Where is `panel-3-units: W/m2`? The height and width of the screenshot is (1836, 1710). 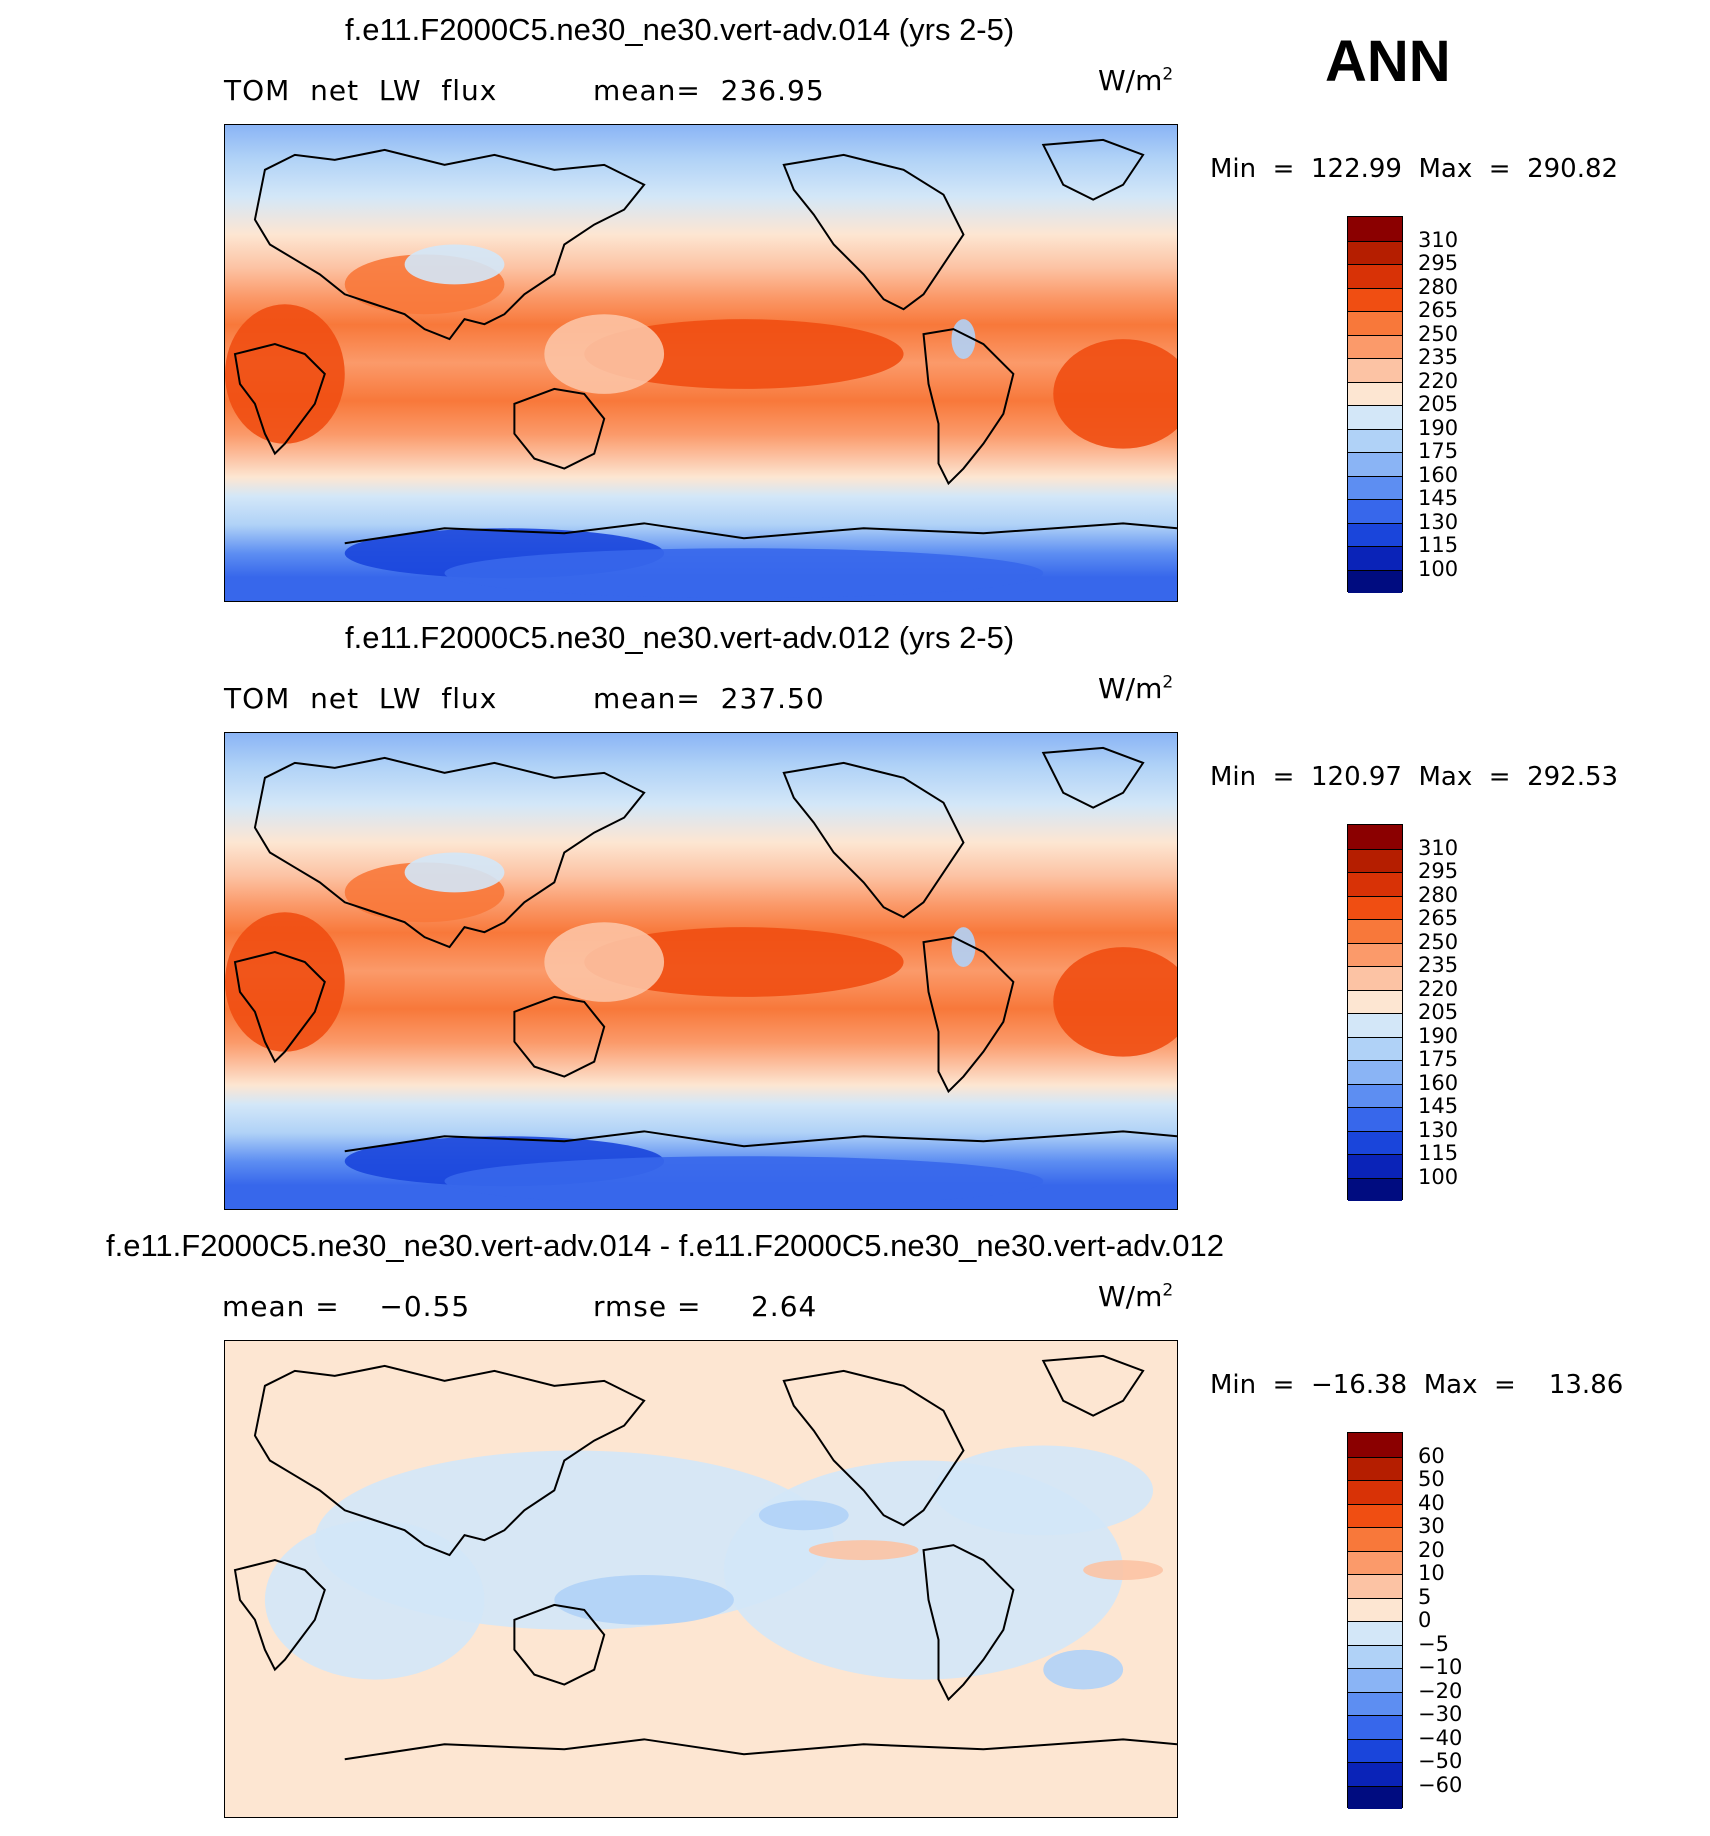 panel-3-units: W/m2 is located at coordinates (1136, 1296).